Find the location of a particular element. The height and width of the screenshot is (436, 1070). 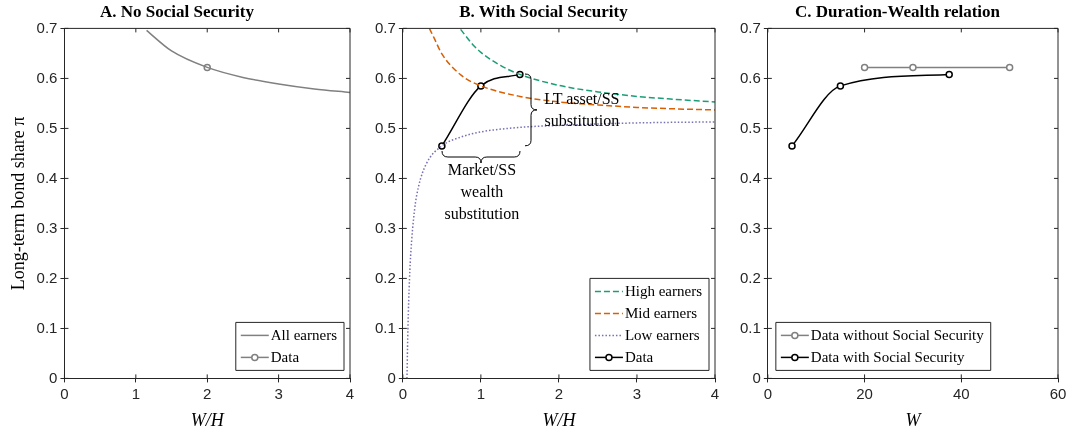

legend-label: Data without Social Security is located at coordinates (897, 335).